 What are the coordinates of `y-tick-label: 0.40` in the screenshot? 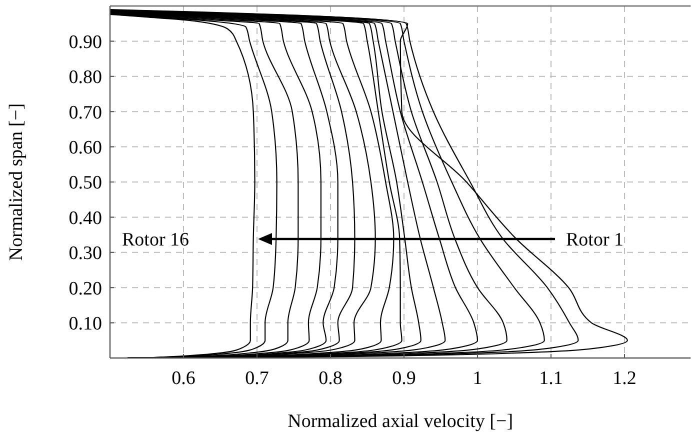 It's located at (85, 218).